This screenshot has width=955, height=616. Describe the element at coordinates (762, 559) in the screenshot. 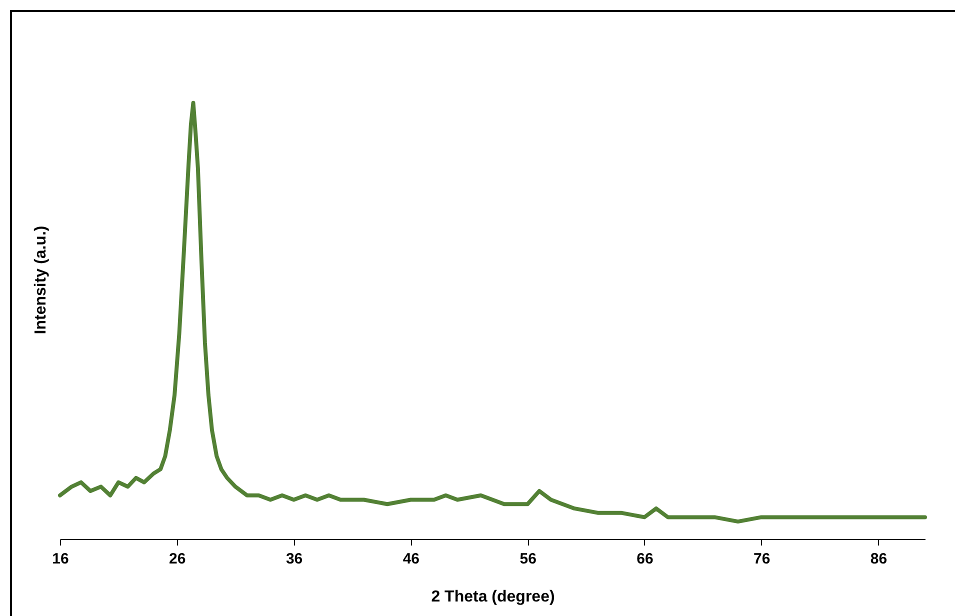

I see `x-tick-label: 76` at that location.